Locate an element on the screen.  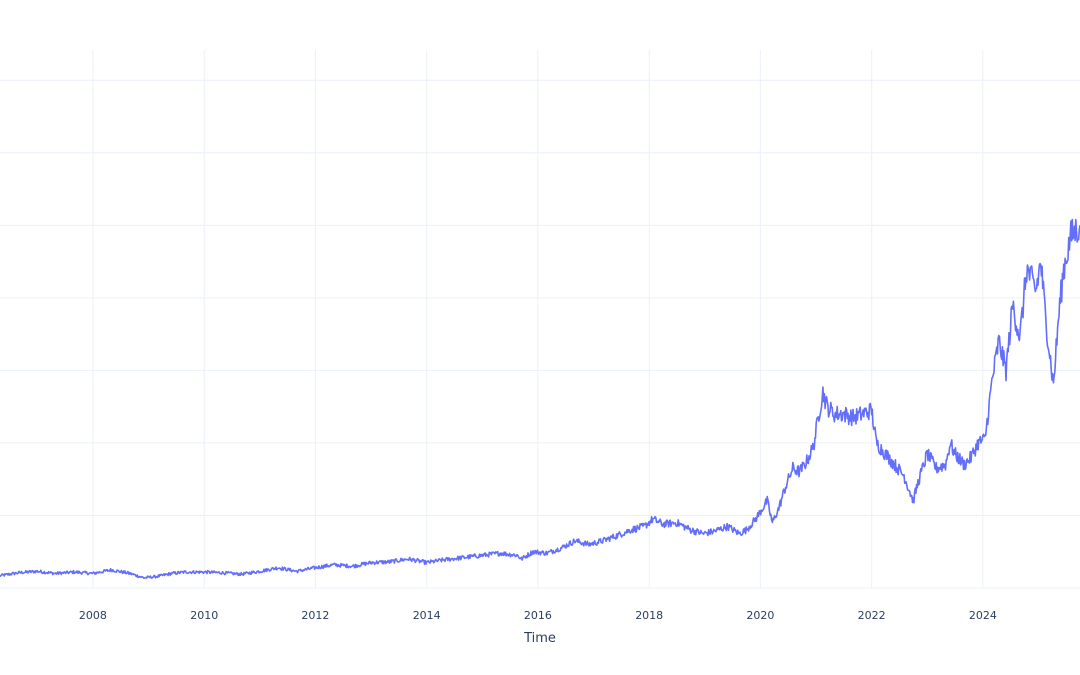
x-tick-label: 2024 is located at coordinates (983, 615).